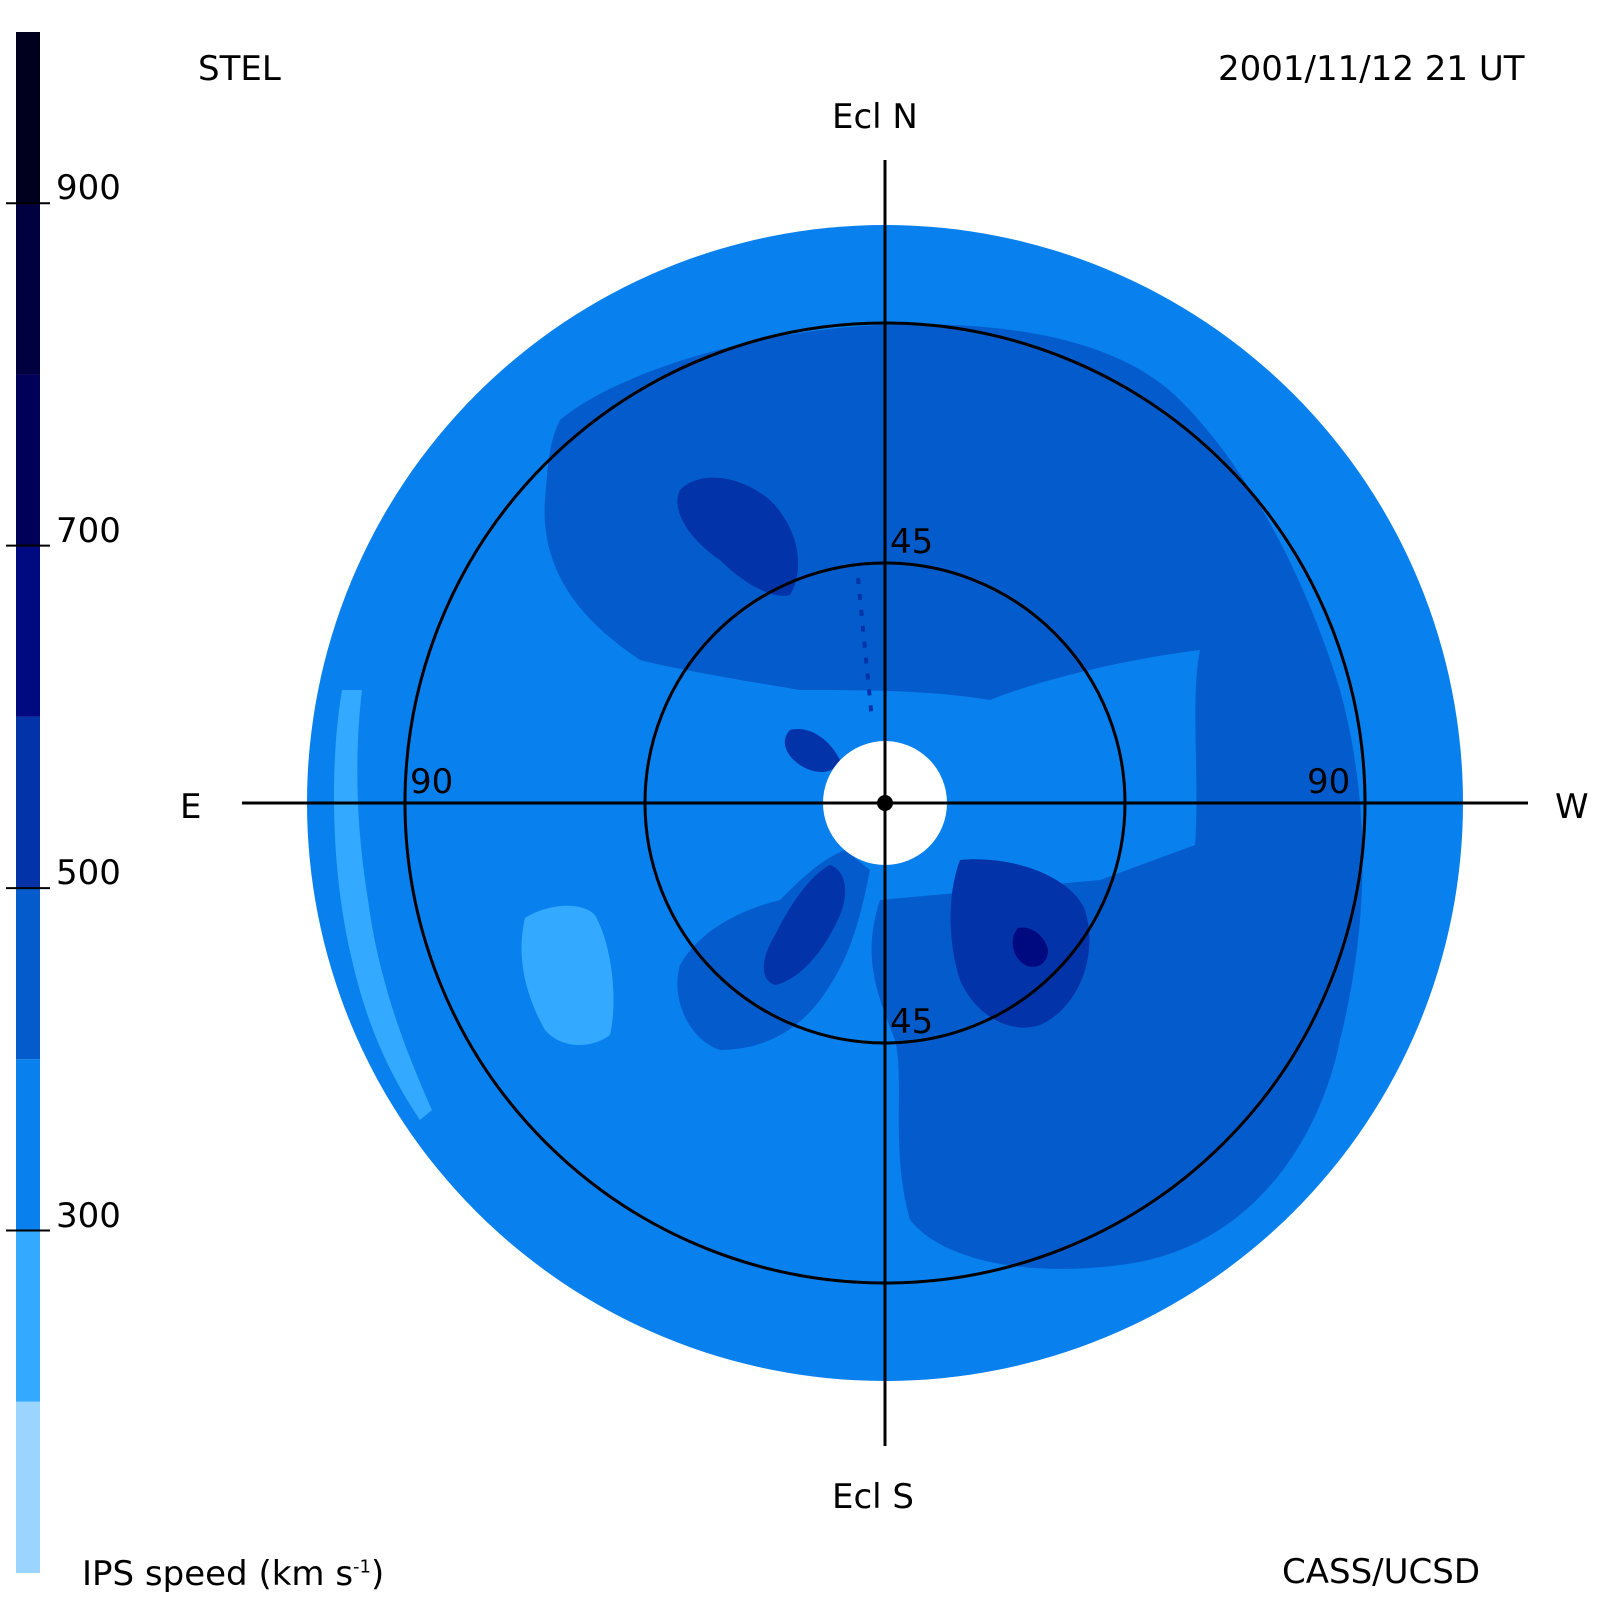 The width and height of the screenshot is (1600, 1600). What do you see at coordinates (912, 1022) in the screenshot?
I see `ring-label-inner-bottom: 45` at bounding box center [912, 1022].